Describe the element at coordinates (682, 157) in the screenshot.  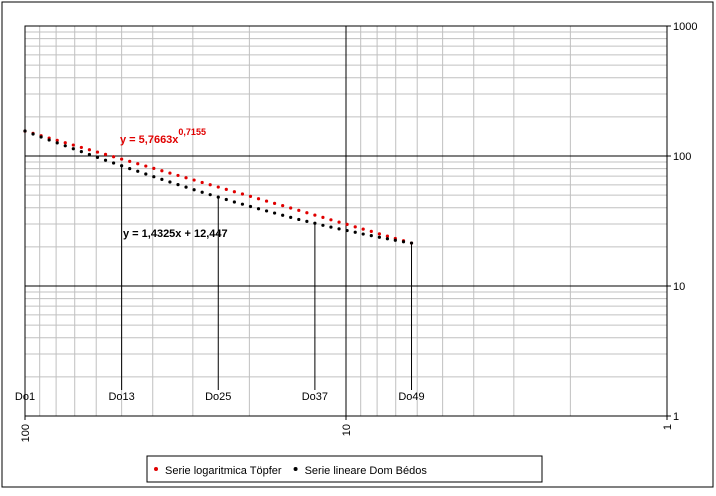
I see `y-tick-label: 100` at that location.